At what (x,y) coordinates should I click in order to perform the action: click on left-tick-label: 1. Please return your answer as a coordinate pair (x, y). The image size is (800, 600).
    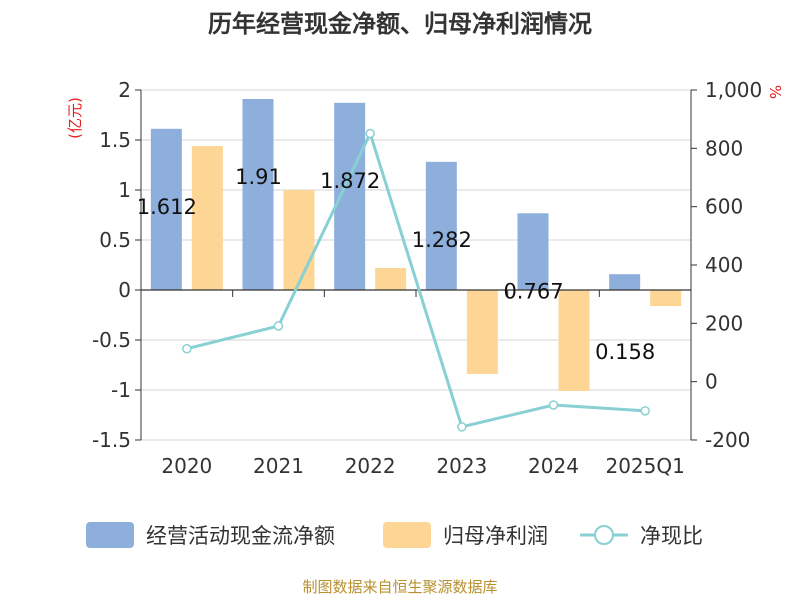
    Looking at the image, I should click on (124, 190).